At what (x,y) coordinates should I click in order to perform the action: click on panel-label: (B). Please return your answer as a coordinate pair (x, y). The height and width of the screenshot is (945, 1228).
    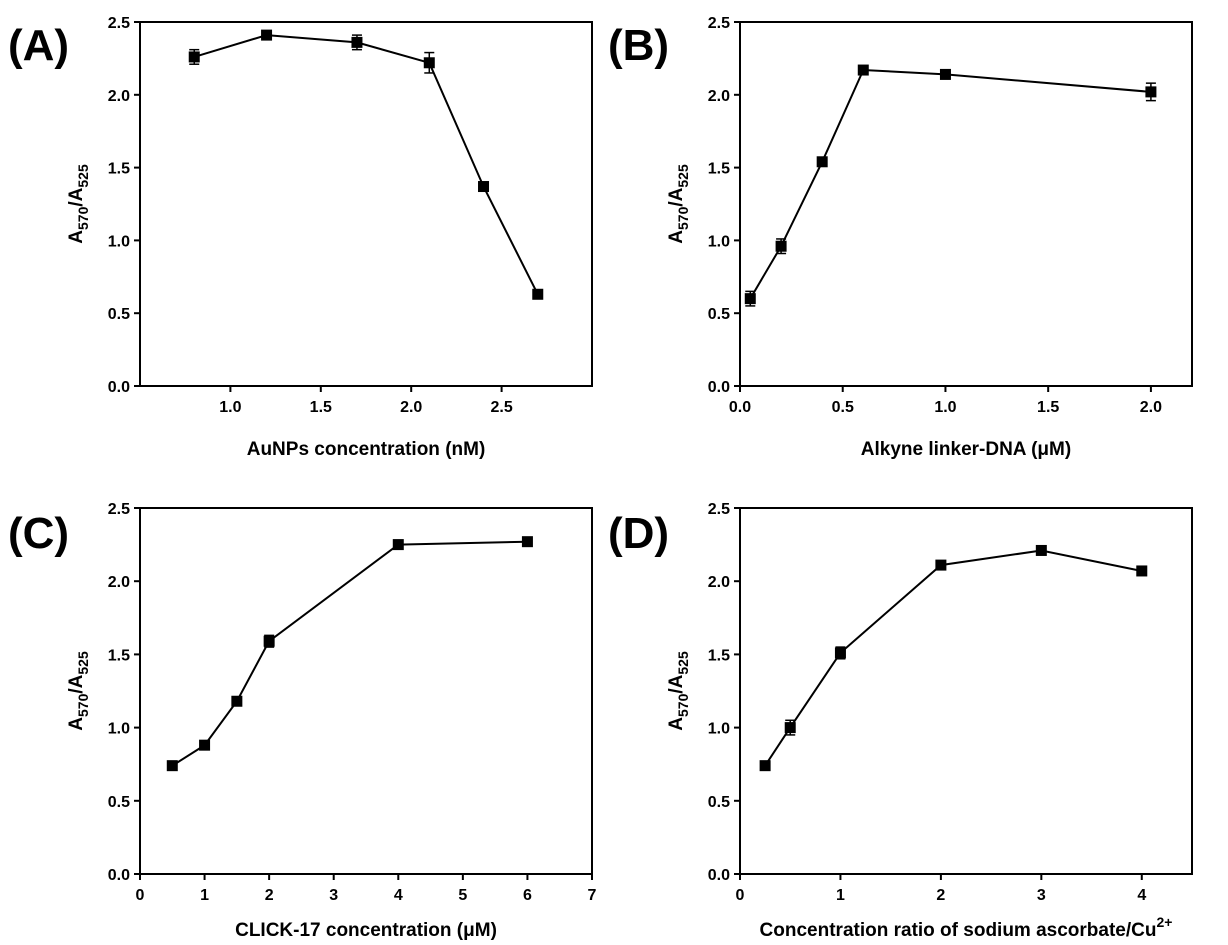
    Looking at the image, I should click on (638, 45).